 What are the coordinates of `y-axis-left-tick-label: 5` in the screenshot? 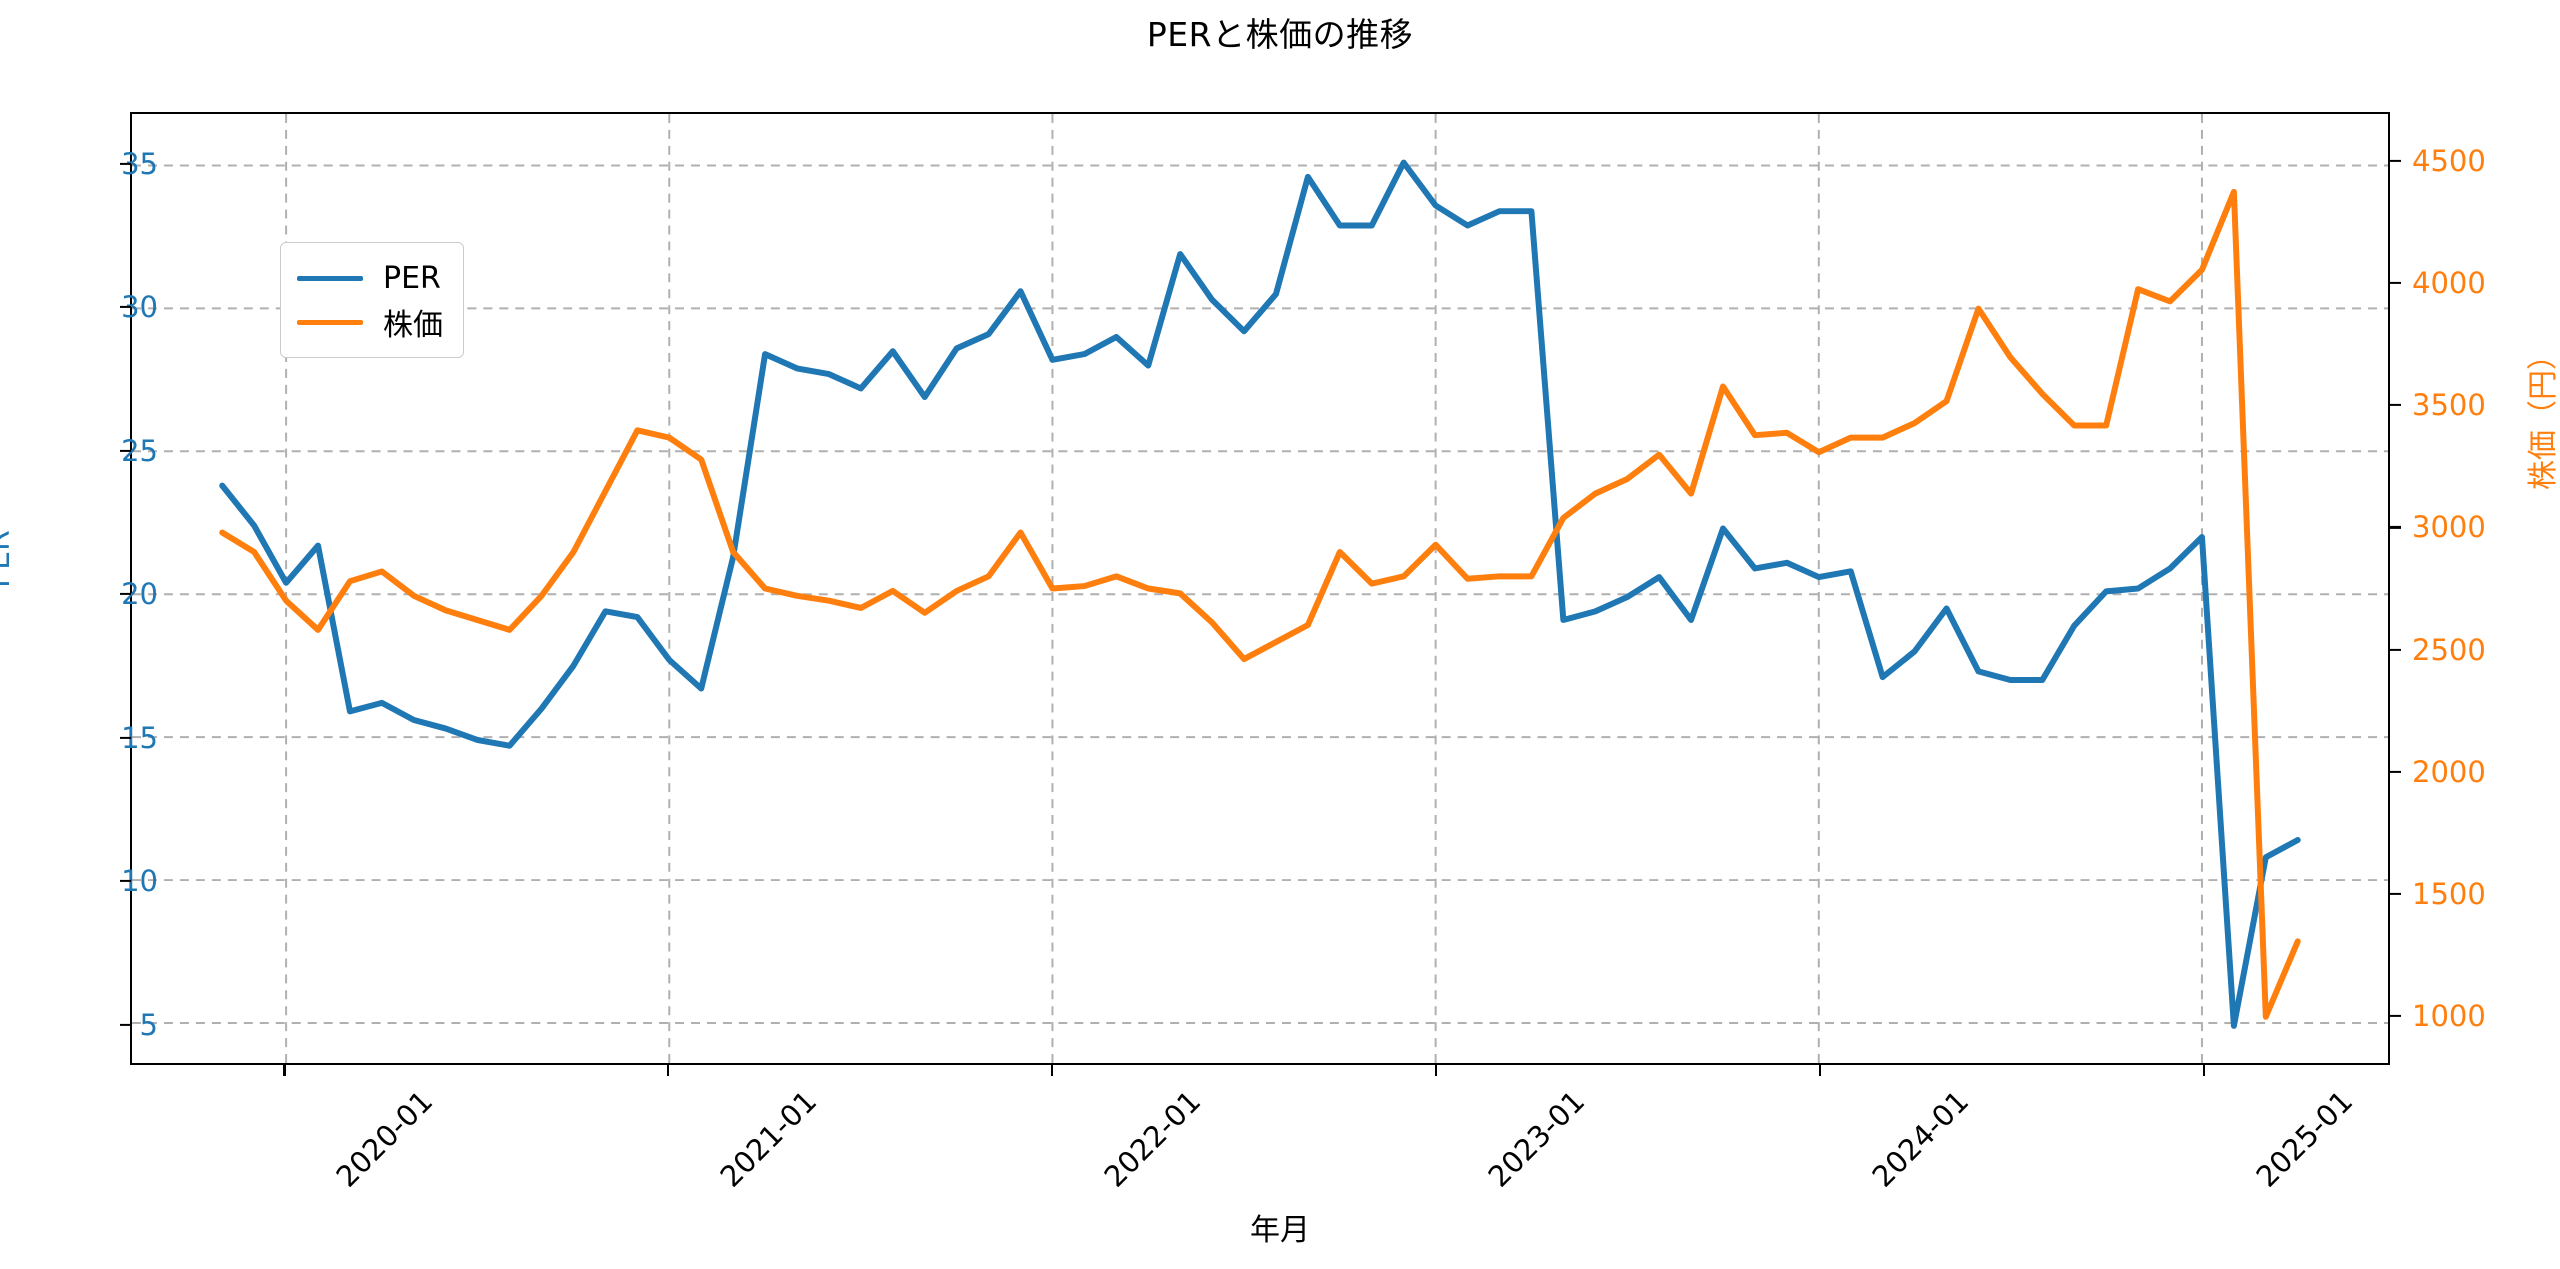 It's located at (148, 1024).